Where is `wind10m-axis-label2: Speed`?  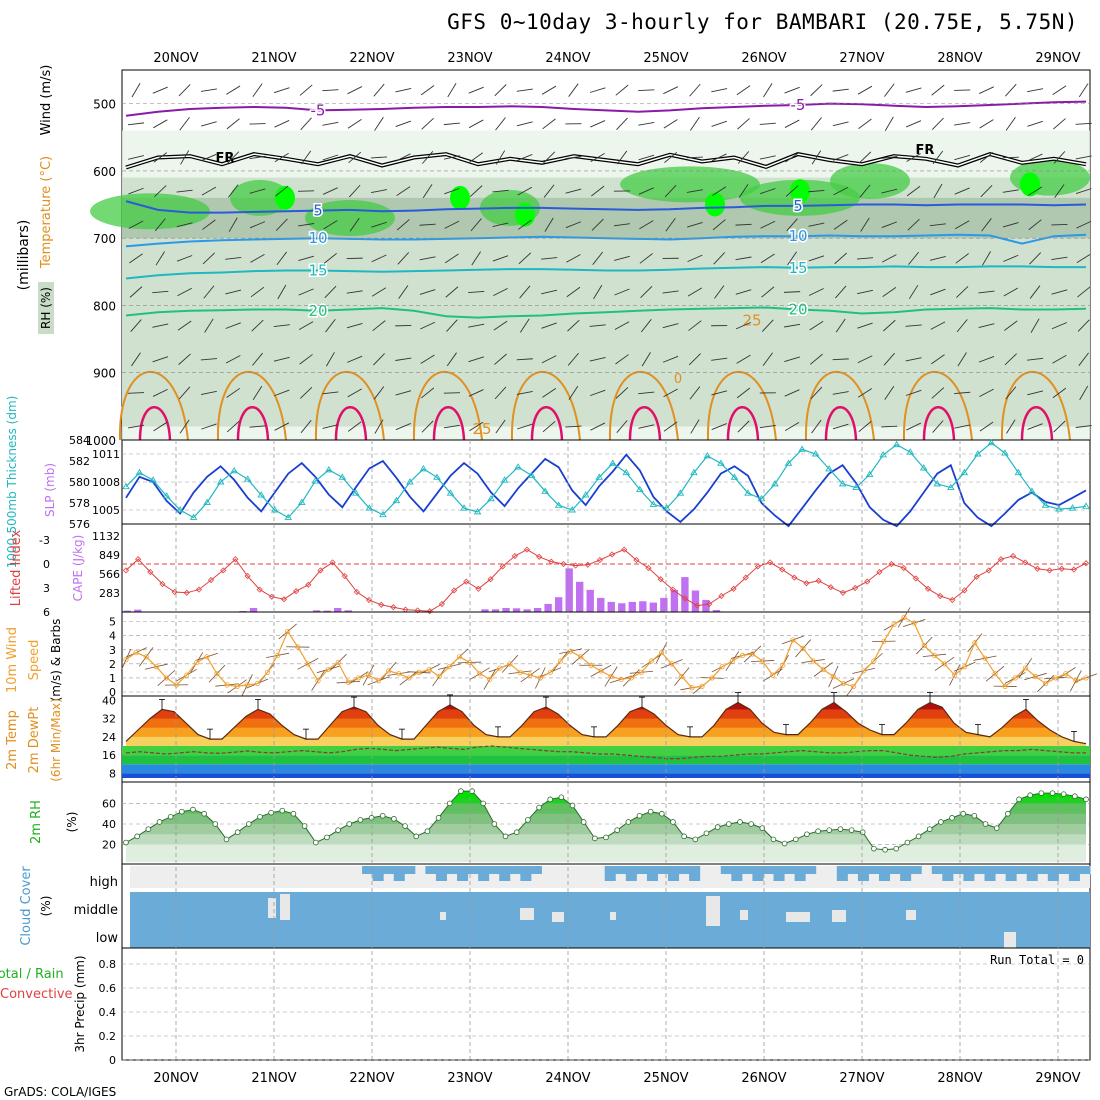
wind10m-axis-label2: Speed is located at coordinates (34, 660).